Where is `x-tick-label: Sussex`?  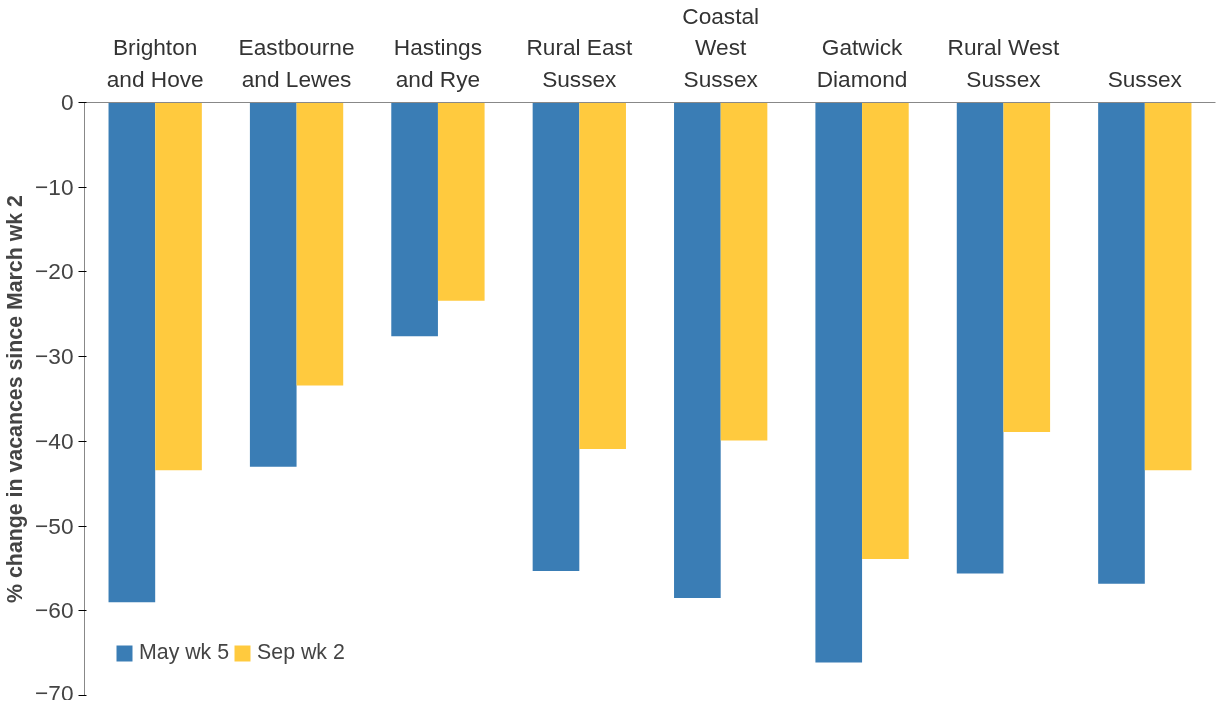 x-tick-label: Sussex is located at coordinates (1145, 78).